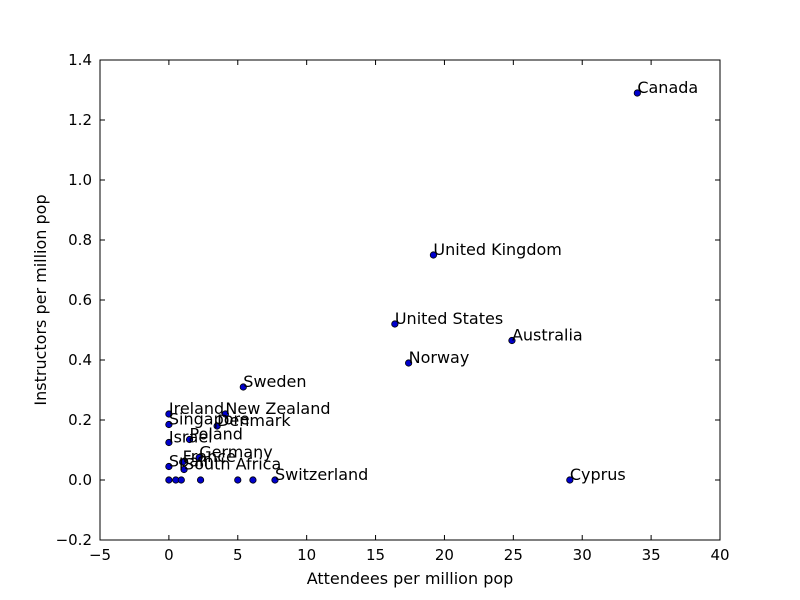  What do you see at coordinates (80, 300) in the screenshot?
I see `y-tick-label: 0.6` at bounding box center [80, 300].